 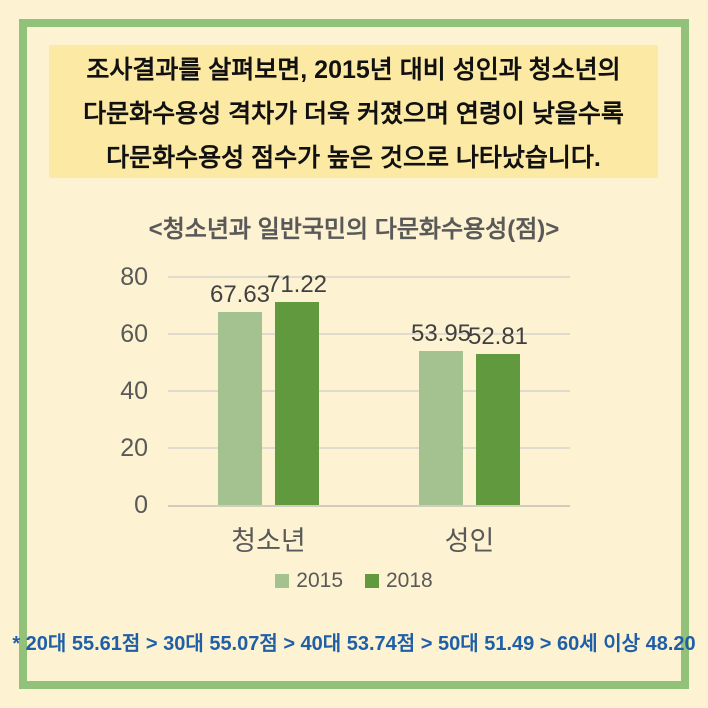 What do you see at coordinates (134, 277) in the screenshot?
I see `y-axis-tick-label: 80` at bounding box center [134, 277].